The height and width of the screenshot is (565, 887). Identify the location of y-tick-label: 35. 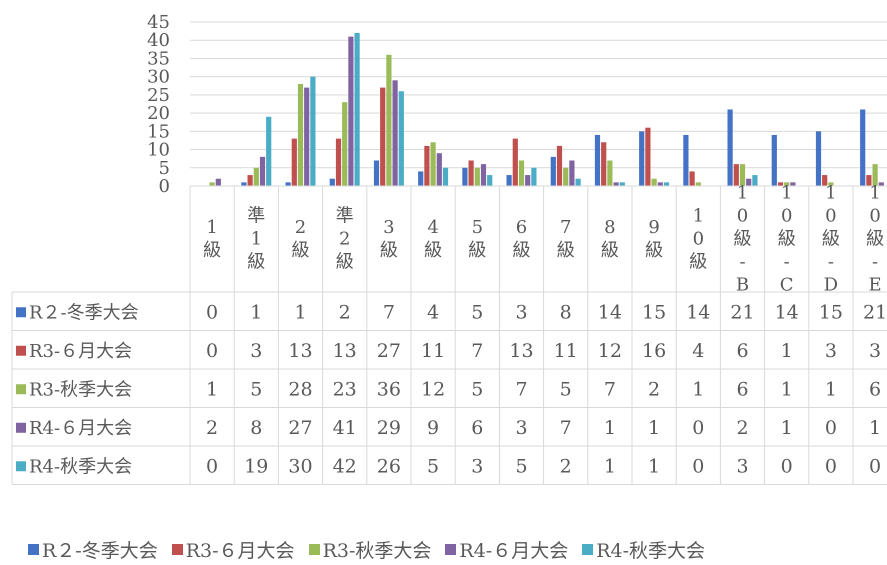
(158, 58).